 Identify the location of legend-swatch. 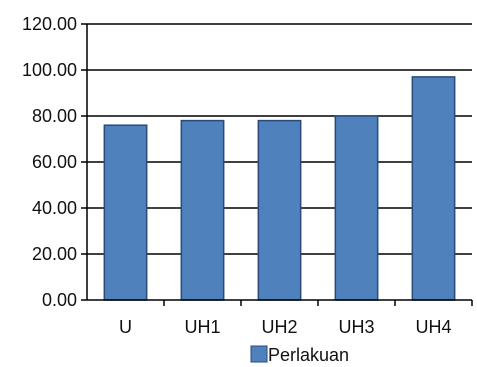
(259, 354).